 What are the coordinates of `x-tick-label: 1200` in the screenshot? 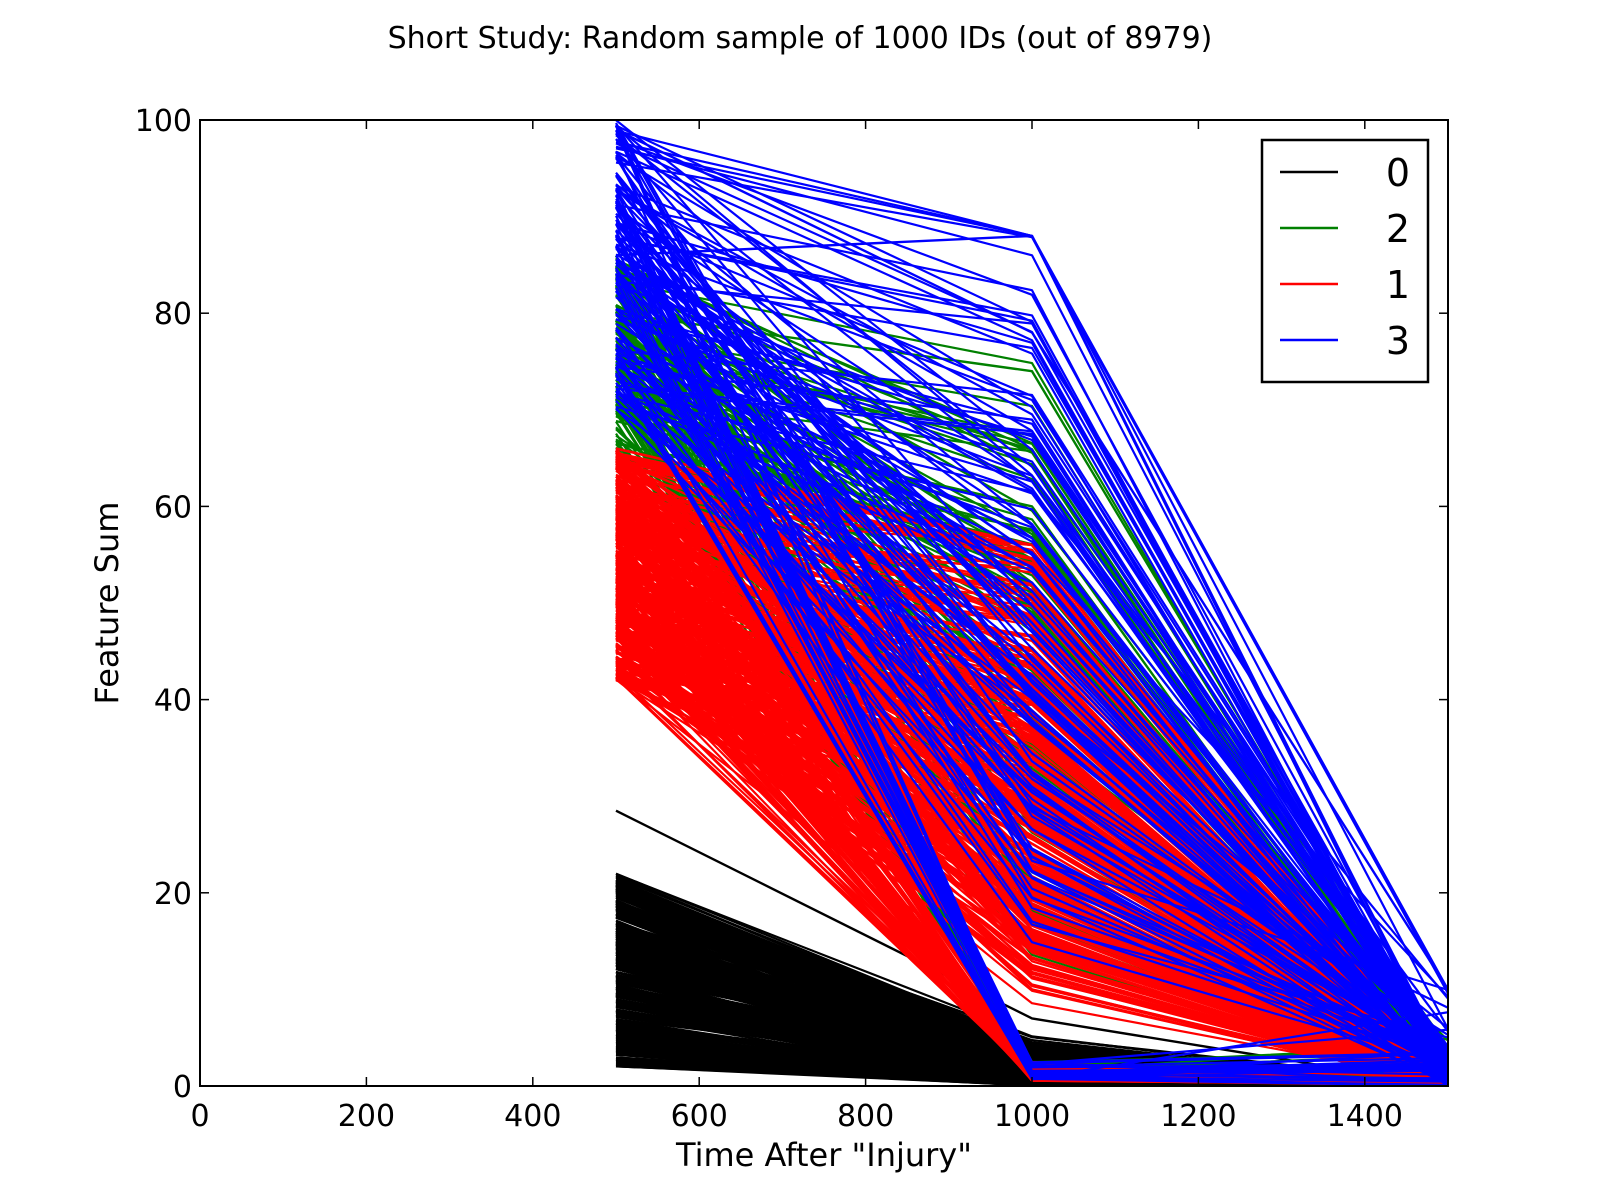 It's located at (1198, 1116).